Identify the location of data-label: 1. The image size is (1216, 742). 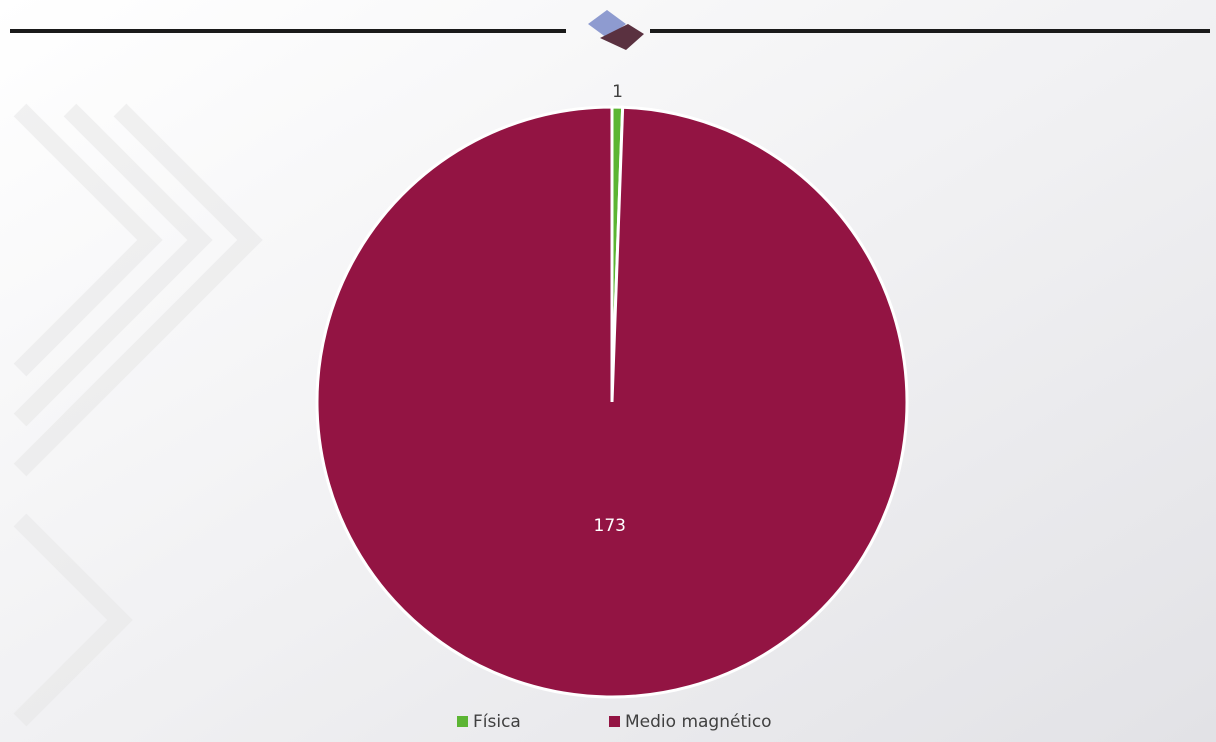
(617, 92).